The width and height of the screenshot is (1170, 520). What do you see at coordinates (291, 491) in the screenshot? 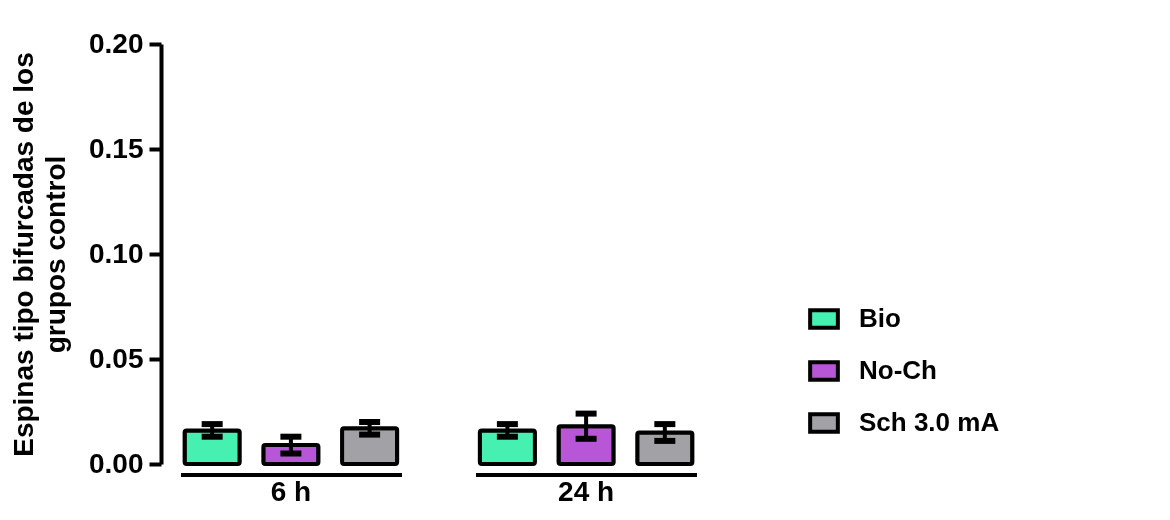
I see `x-tick-label: 6 h` at bounding box center [291, 491].